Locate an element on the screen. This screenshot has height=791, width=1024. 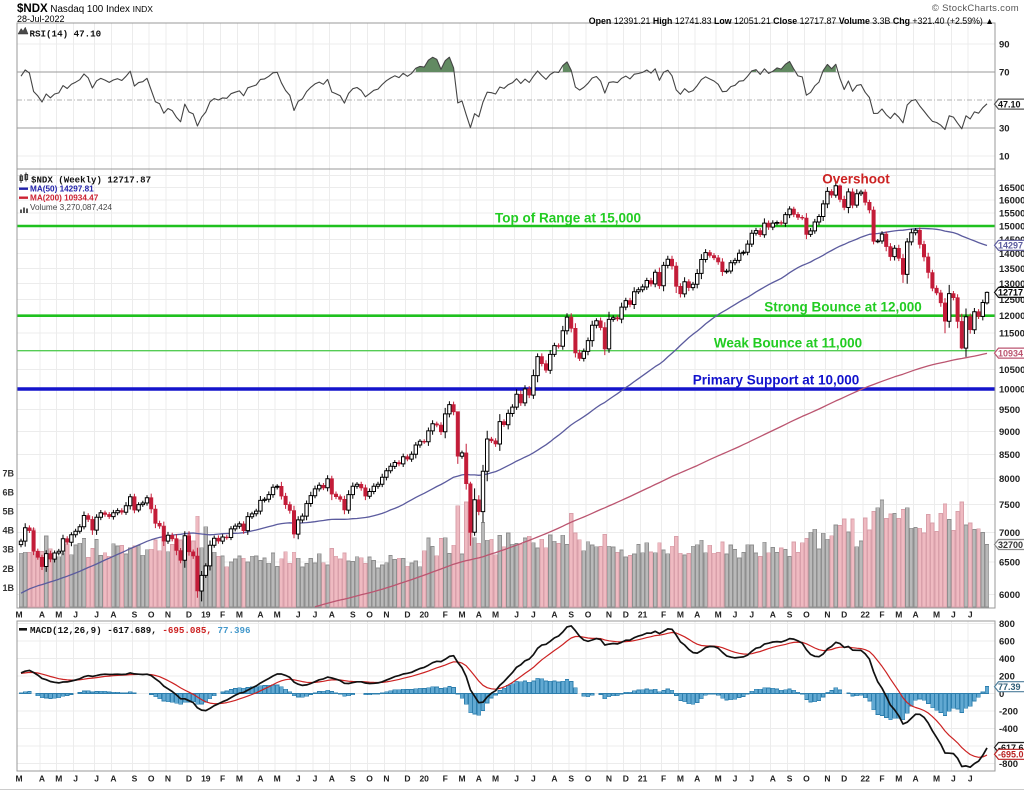
svg-text: 6500 is located at coordinates (1009, 563).